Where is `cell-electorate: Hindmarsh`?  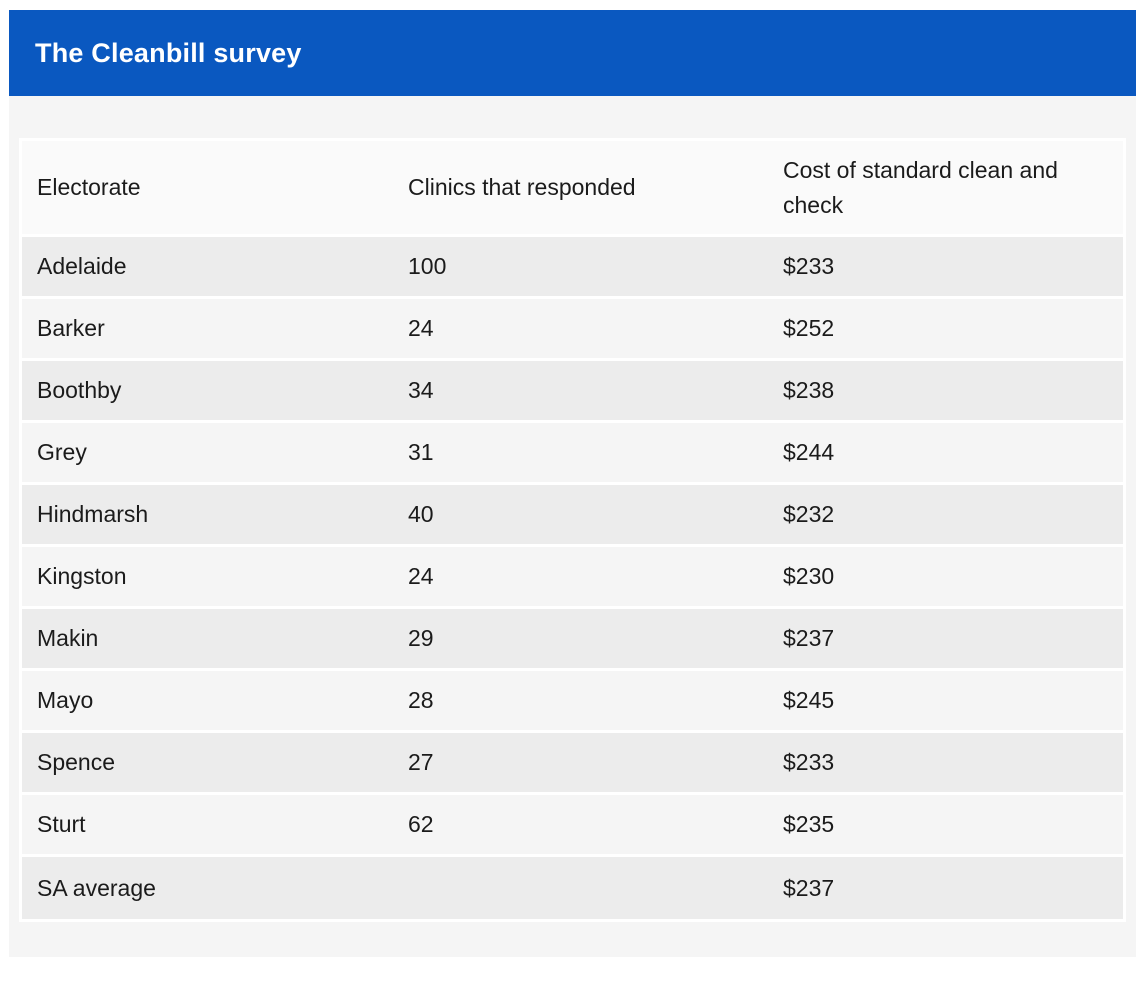
cell-electorate: Hindmarsh is located at coordinates (93, 514).